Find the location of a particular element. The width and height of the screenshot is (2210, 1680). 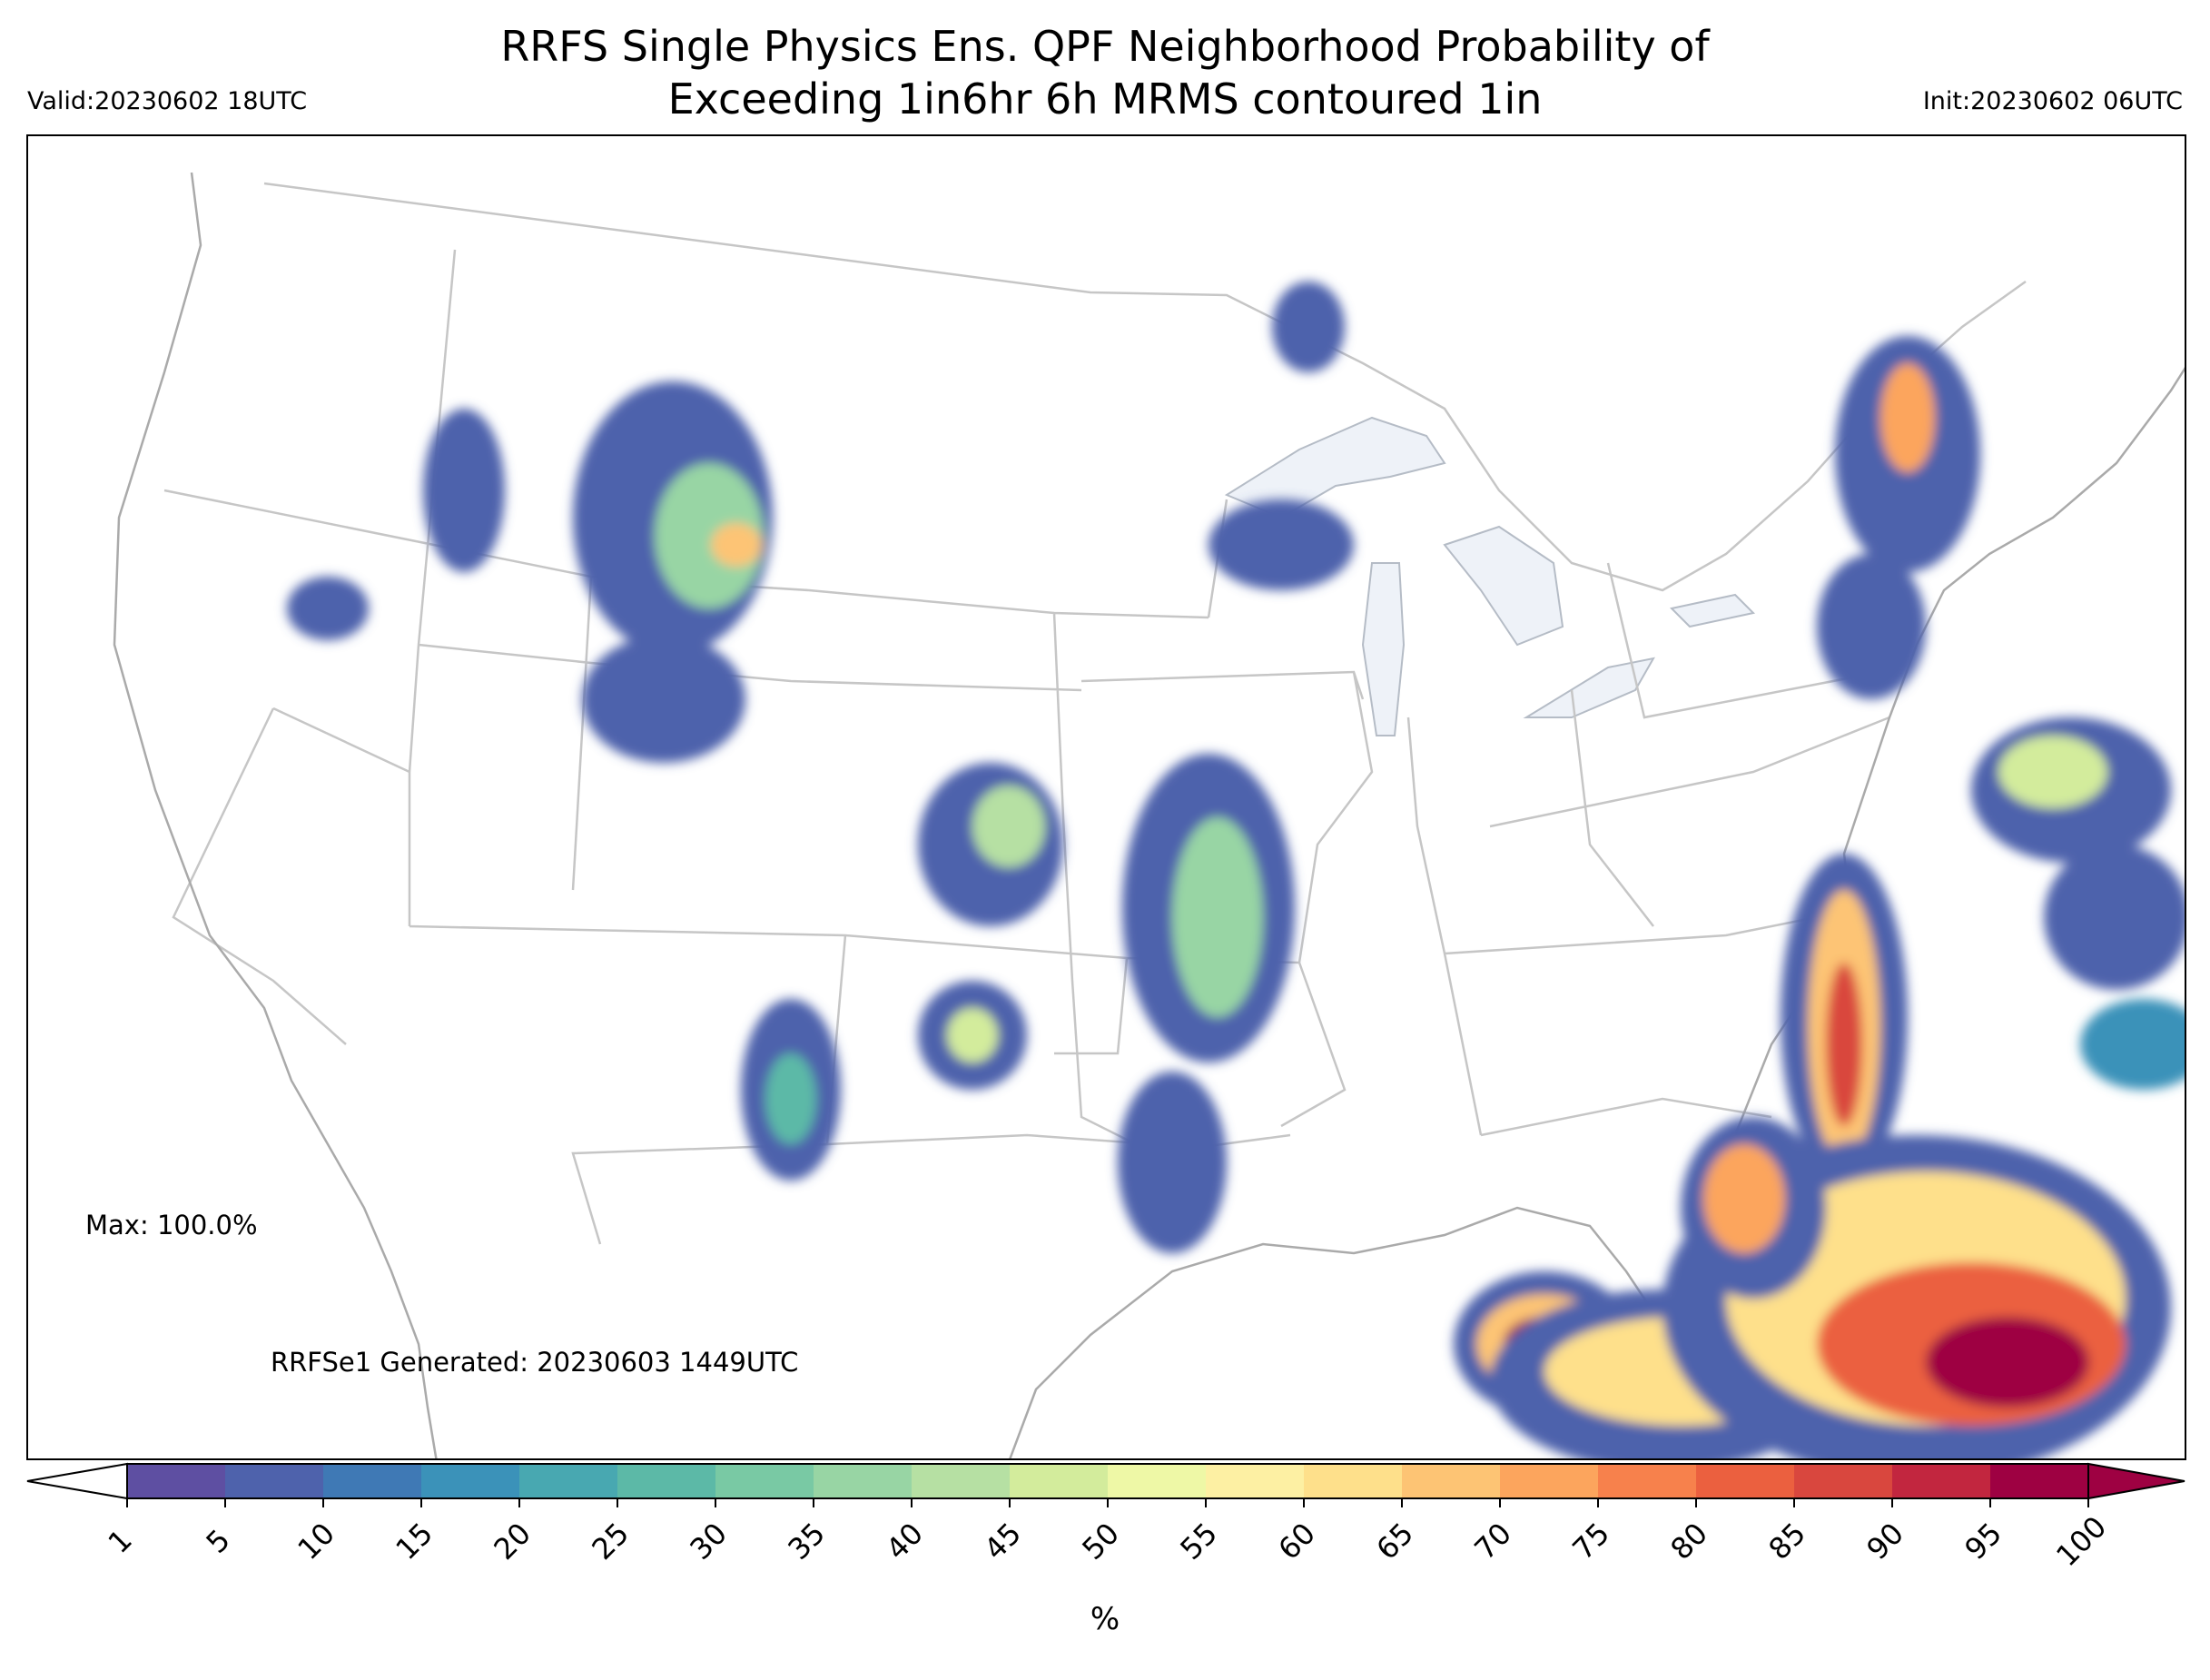

blob-idaho is located at coordinates (464, 491).